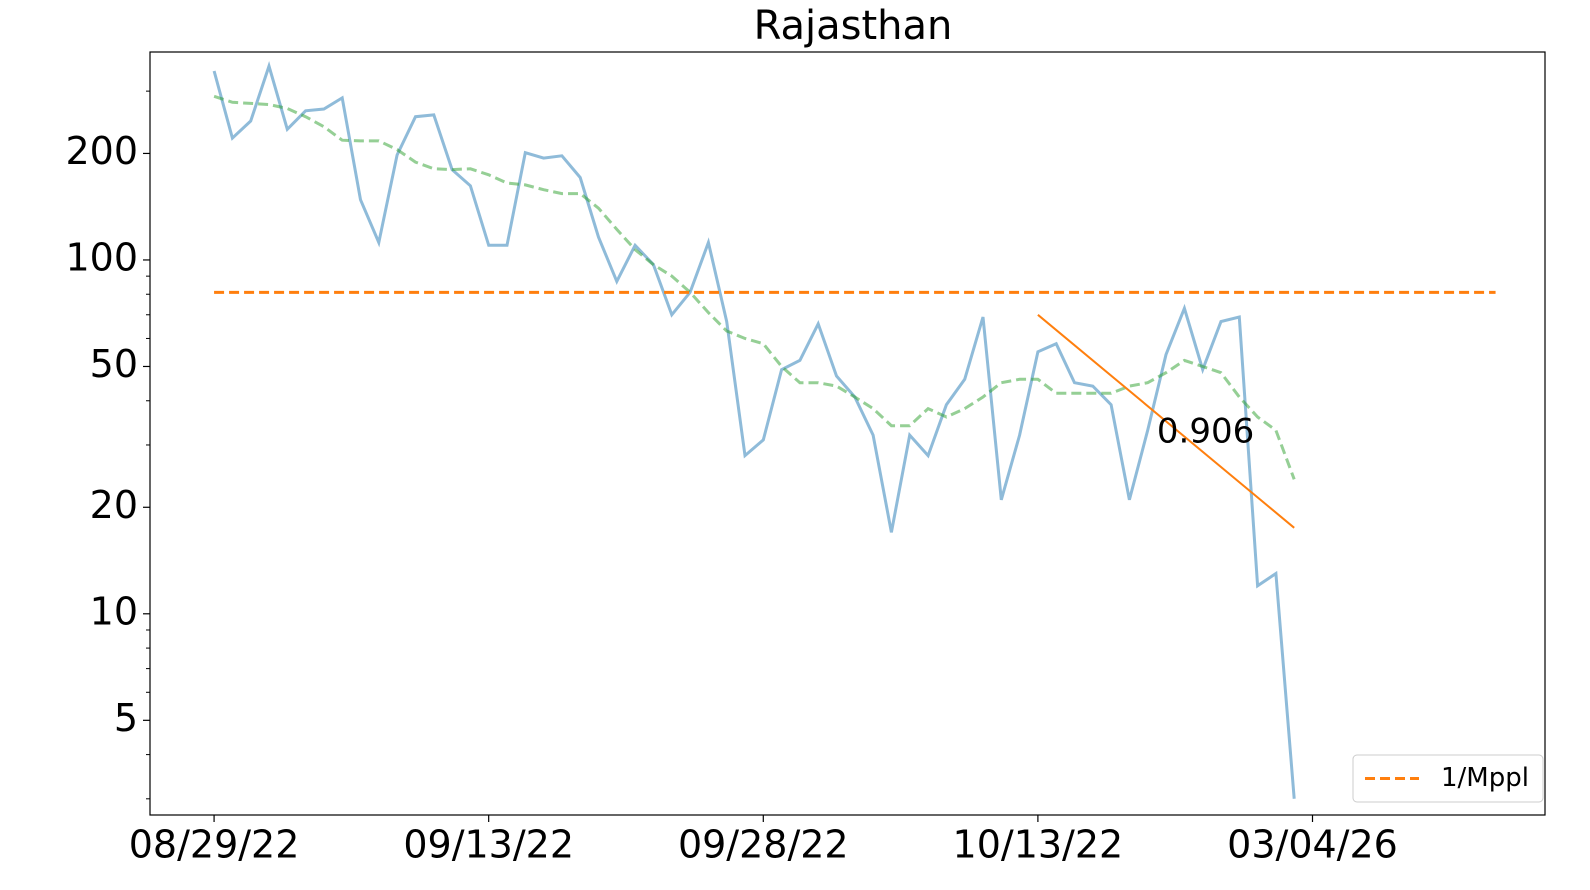  I want to click on y-tick-label: 100, so click(101, 257).